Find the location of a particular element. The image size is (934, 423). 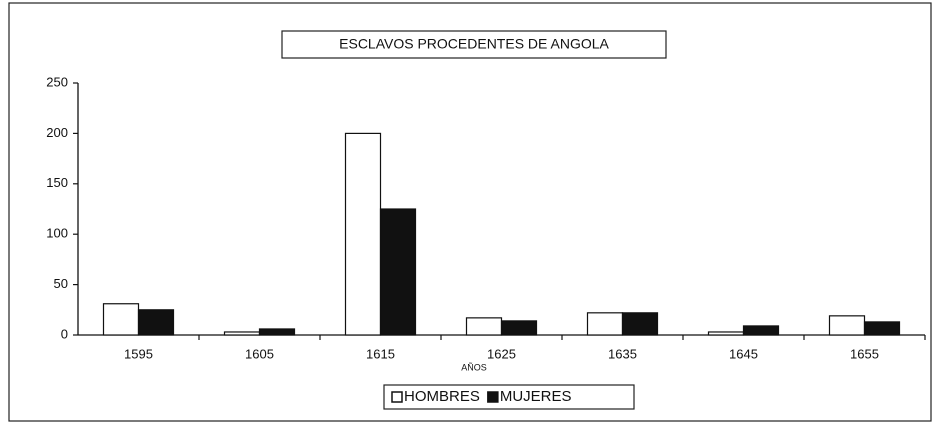

y-tick-label: 50 is located at coordinates (61, 283).